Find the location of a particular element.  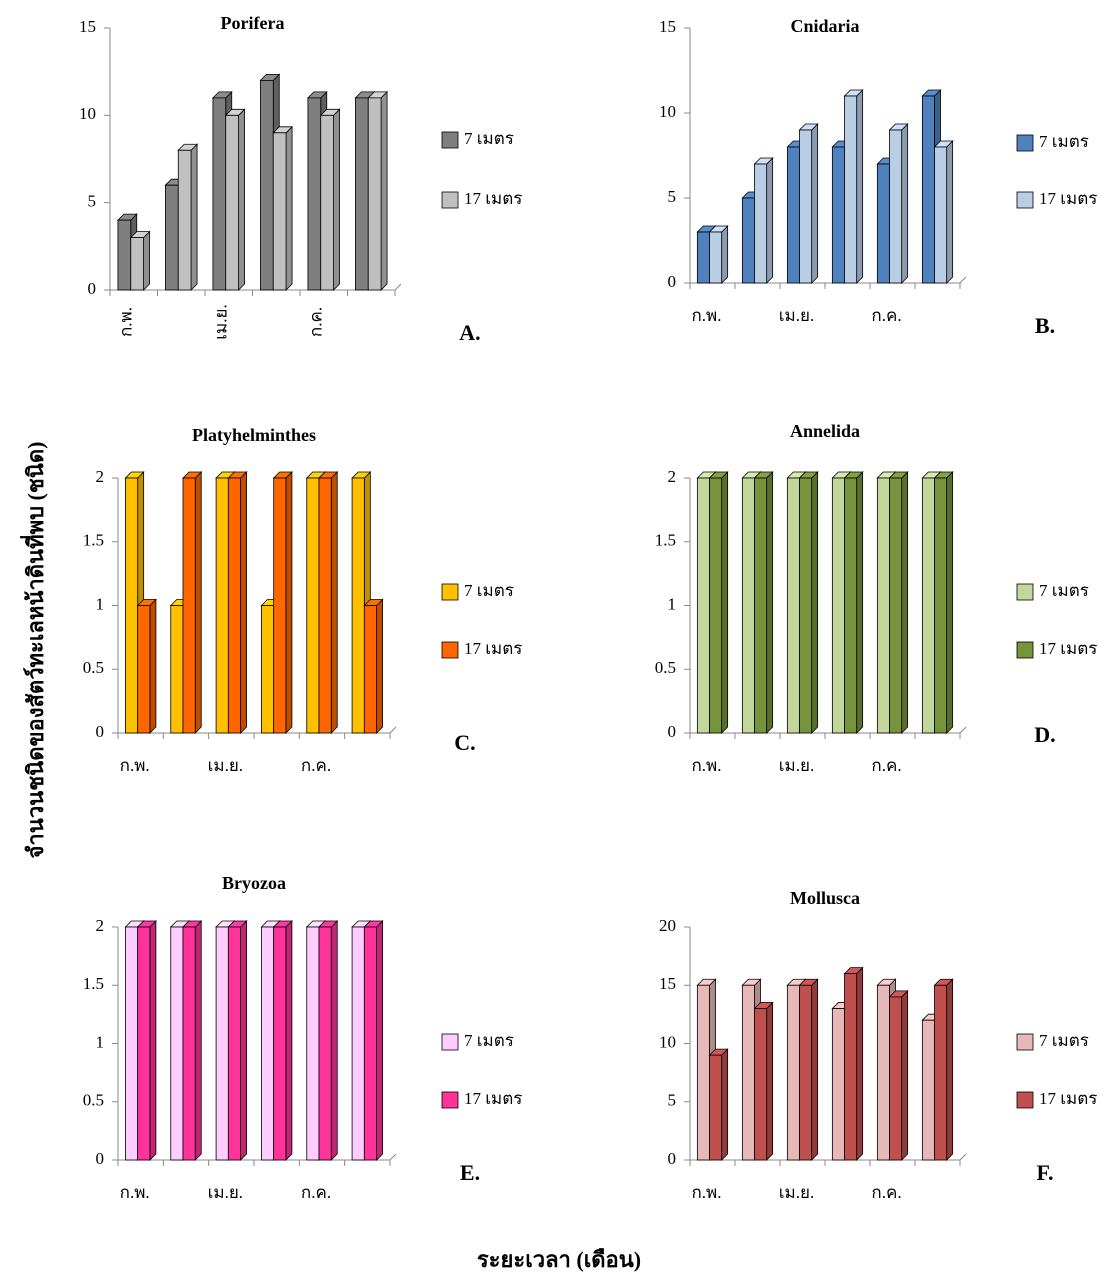

chart-title: Porifera is located at coordinates (253, 23).